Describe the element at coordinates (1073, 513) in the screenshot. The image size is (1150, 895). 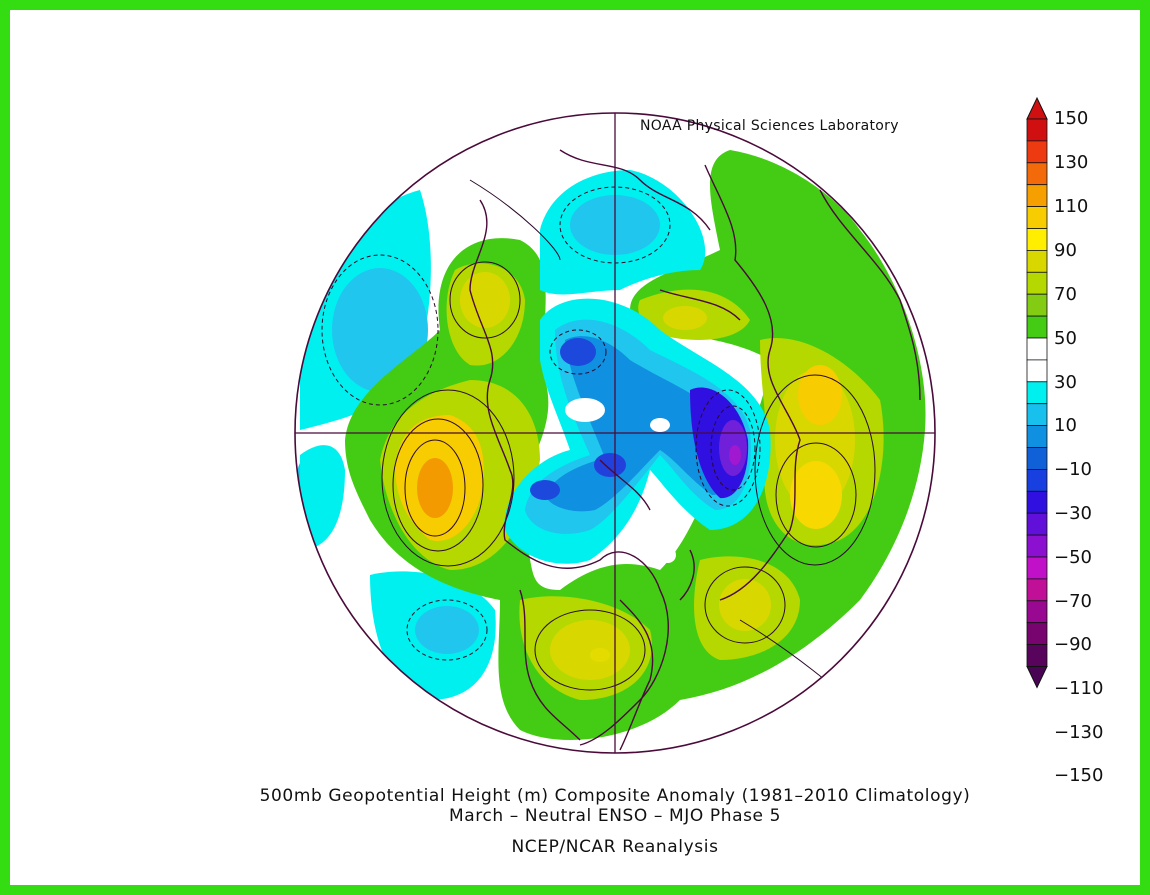
I see `colorbar-tick-label: −30` at that location.